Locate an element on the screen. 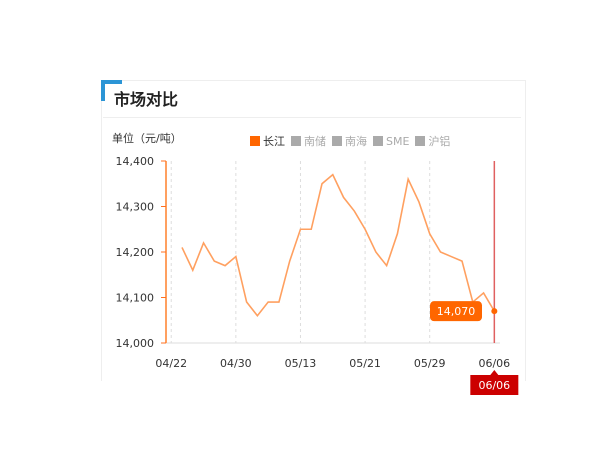 Image resolution: width=600 pixels, height=450 pixels. tooltip-value-box is located at coordinates (456, 311).